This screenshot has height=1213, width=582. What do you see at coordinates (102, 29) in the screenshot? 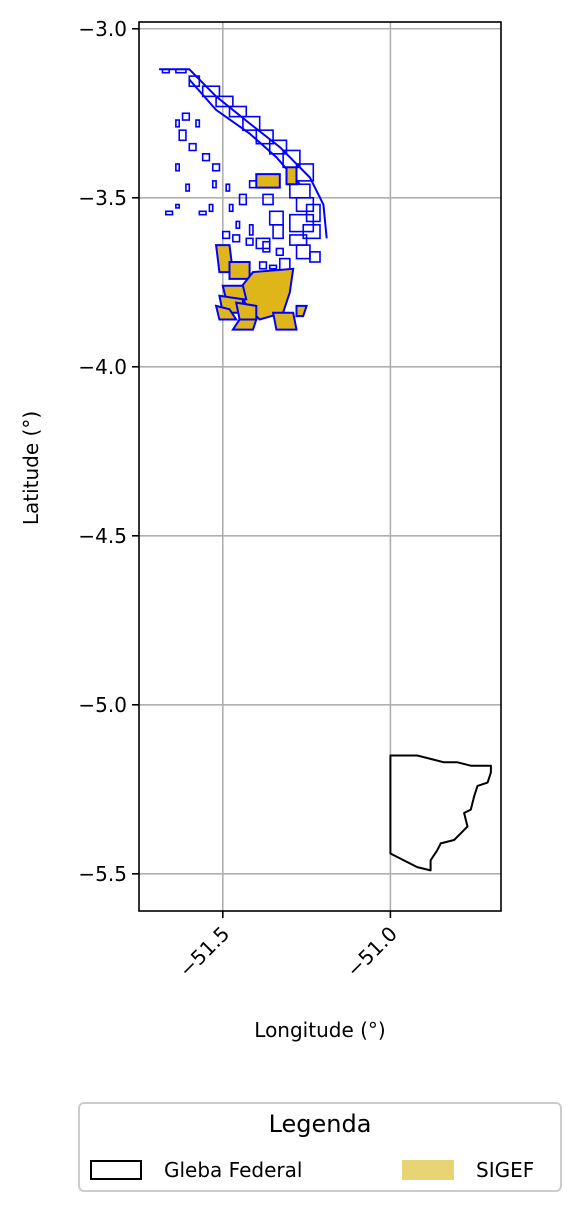
I see `y-tick-label: −3.0` at bounding box center [102, 29].